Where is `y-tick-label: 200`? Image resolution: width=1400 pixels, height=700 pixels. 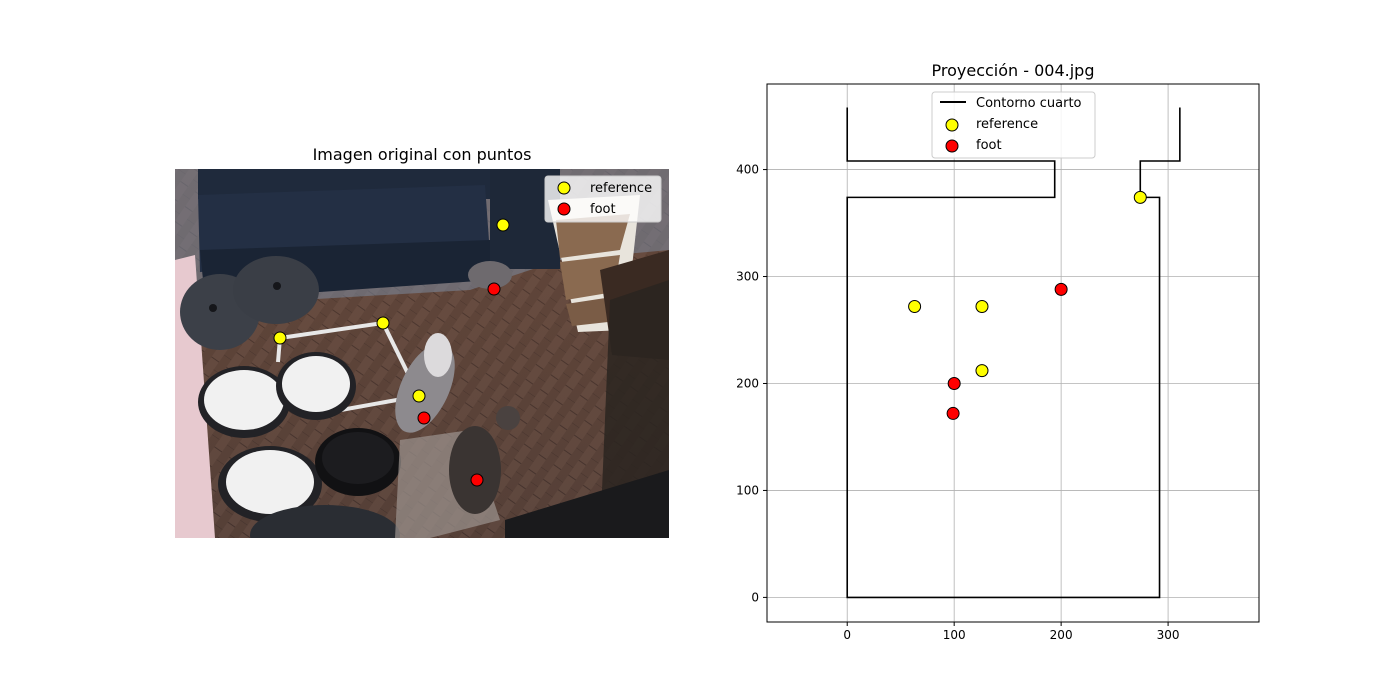
y-tick-label: 200 is located at coordinates (747, 383).